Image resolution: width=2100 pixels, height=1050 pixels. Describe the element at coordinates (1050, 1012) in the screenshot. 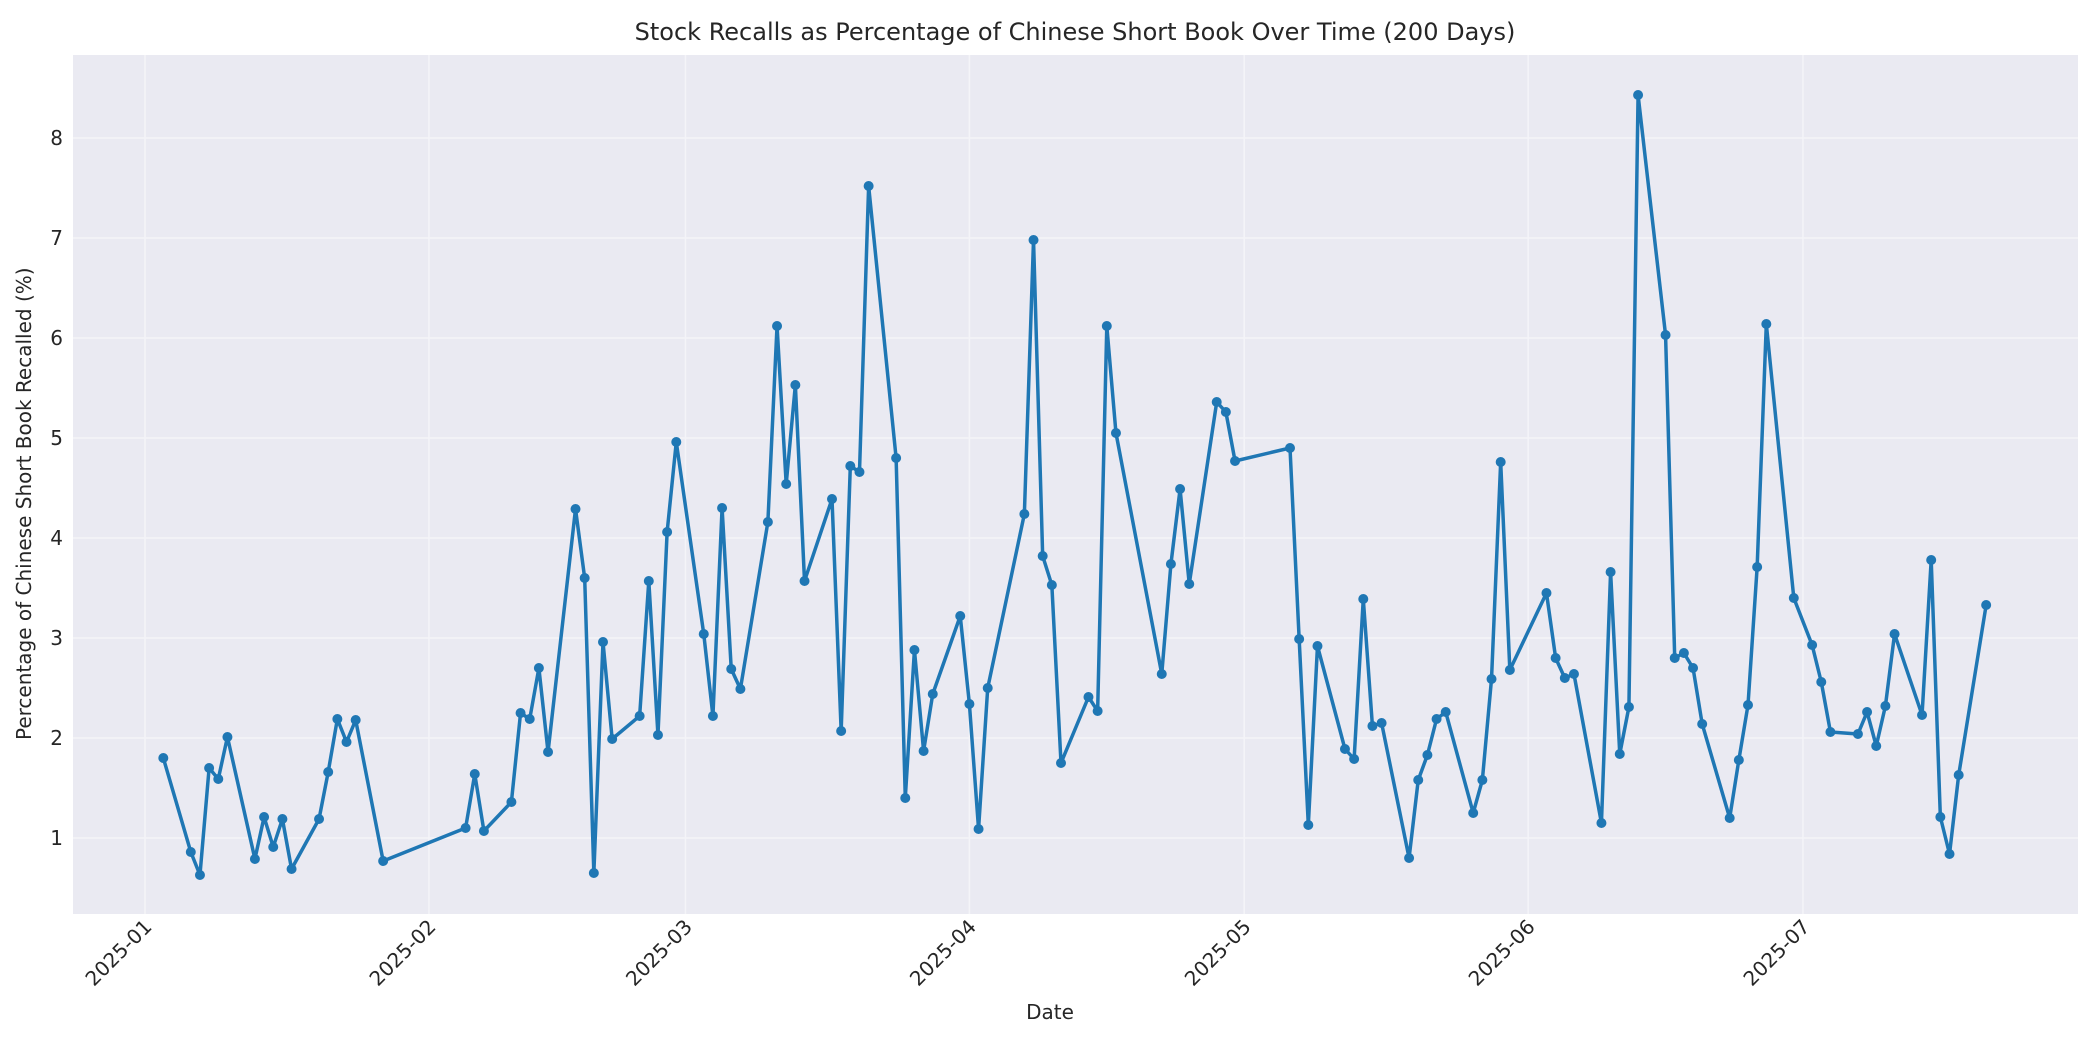

I see `x-axis-label: Date` at that location.